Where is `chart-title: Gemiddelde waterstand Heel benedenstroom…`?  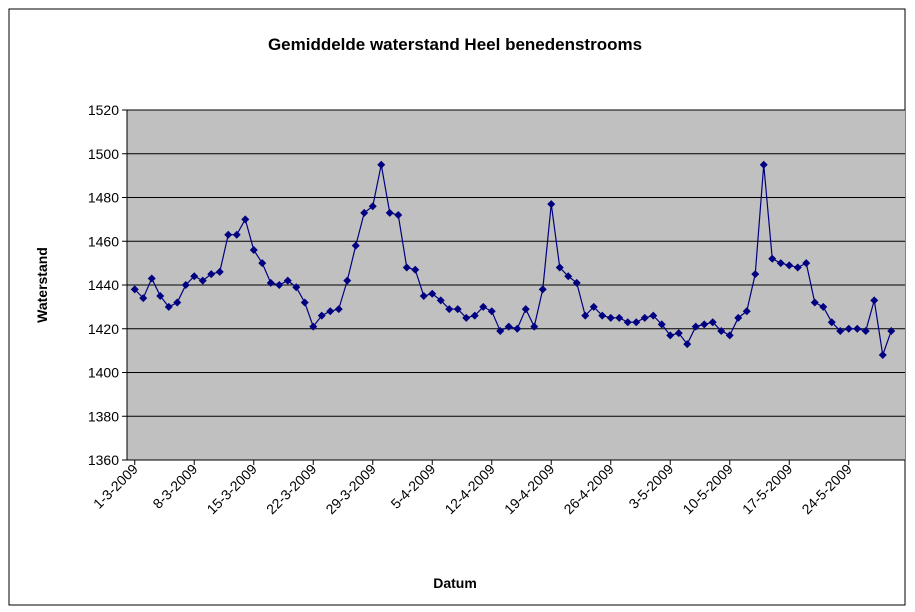 chart-title: Gemiddelde waterstand Heel benedenstroom… is located at coordinates (455, 44).